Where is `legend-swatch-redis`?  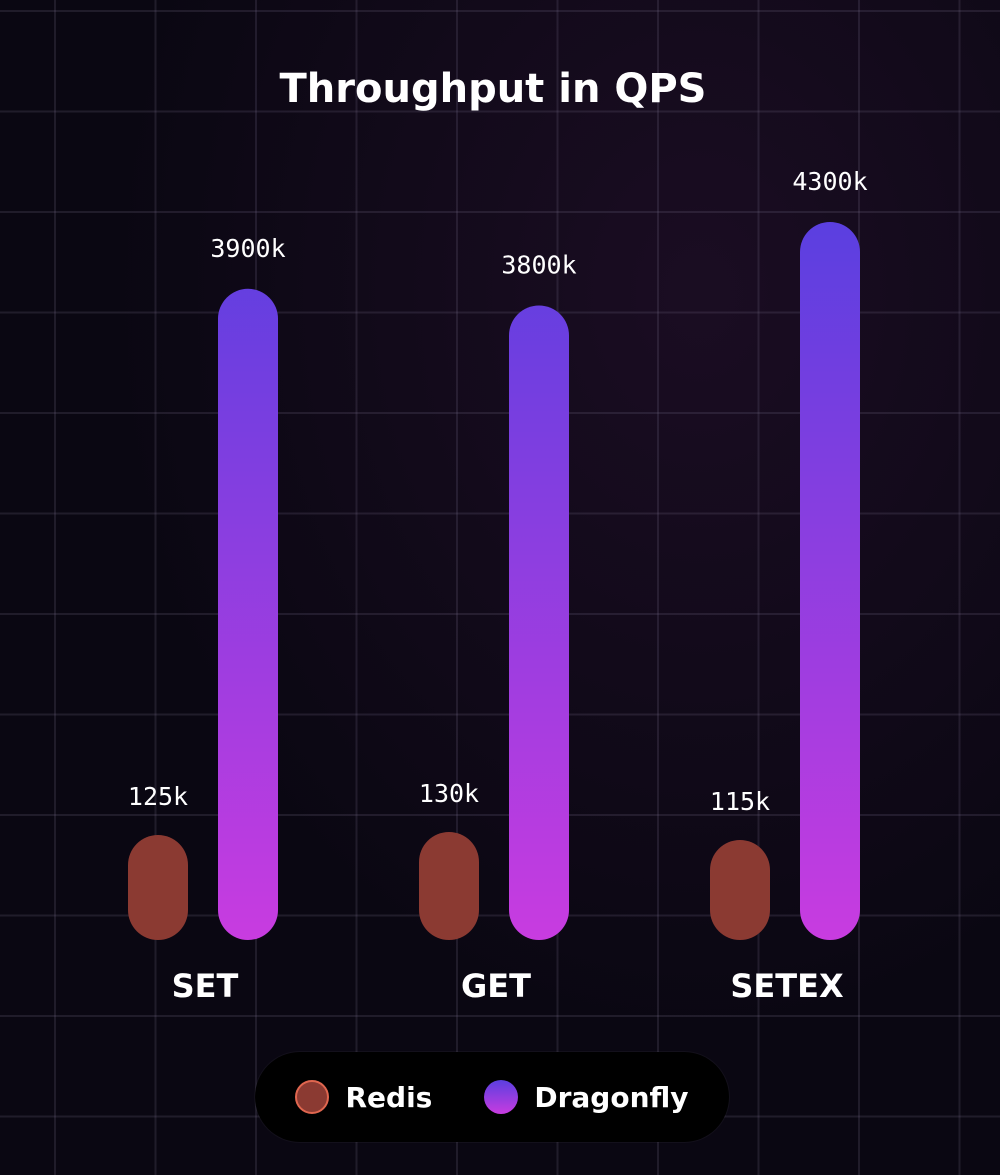
legend-swatch-redis is located at coordinates (312, 1097).